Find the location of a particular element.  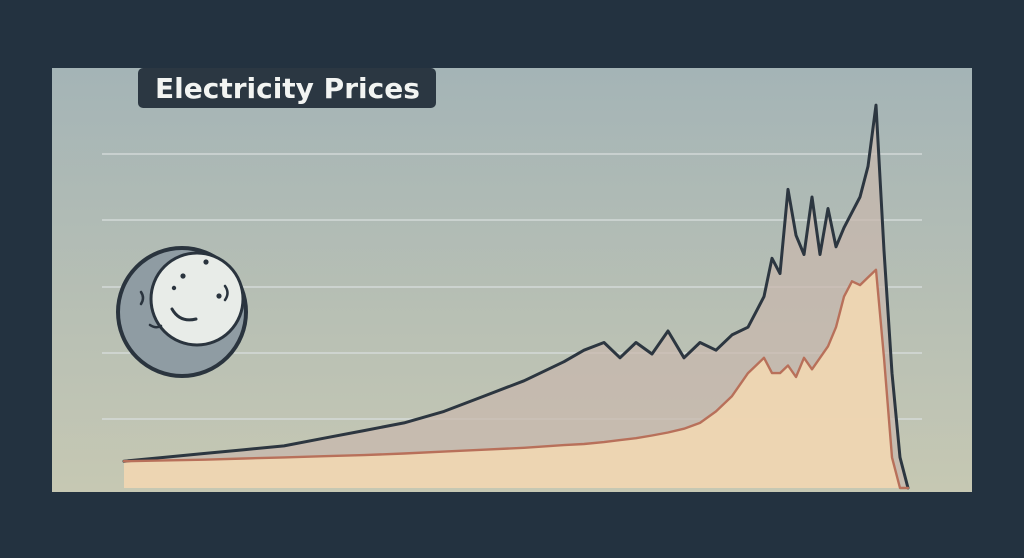

title-pill: Electricity Prices is located at coordinates (287, 88).